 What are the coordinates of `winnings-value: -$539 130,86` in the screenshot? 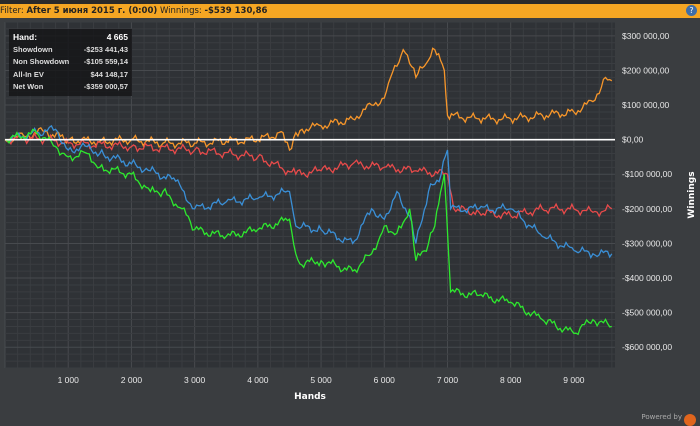 It's located at (236, 11).